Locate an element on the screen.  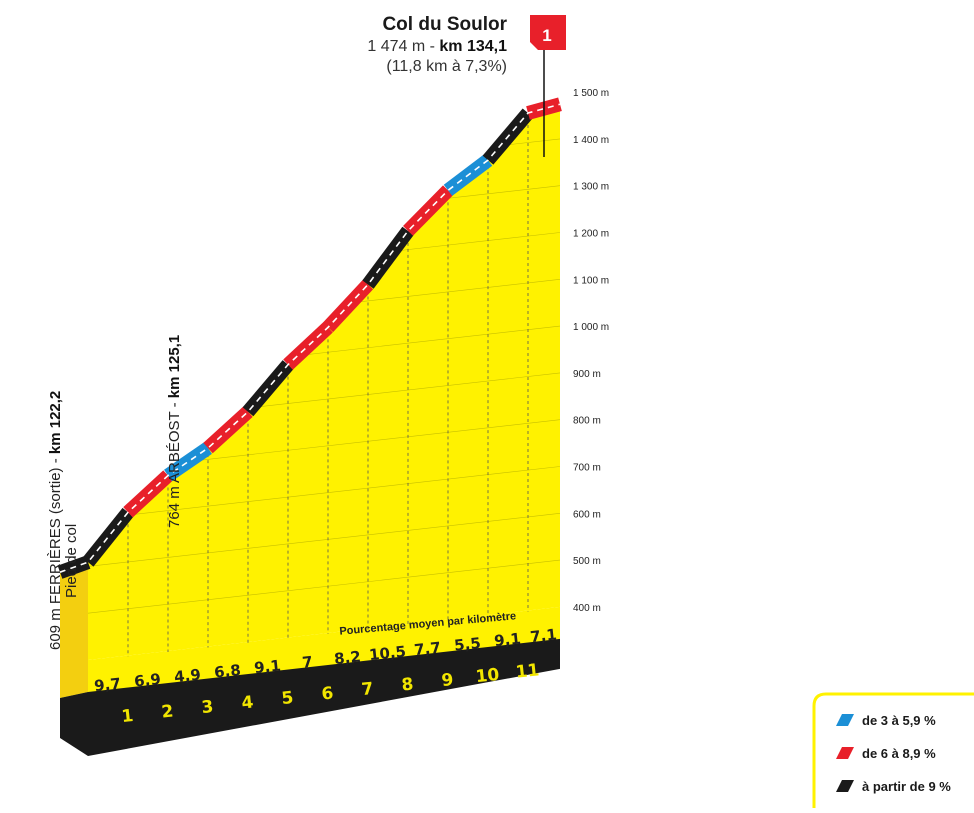
gradient-label-2: 6,9 is located at coordinates (147, 680).